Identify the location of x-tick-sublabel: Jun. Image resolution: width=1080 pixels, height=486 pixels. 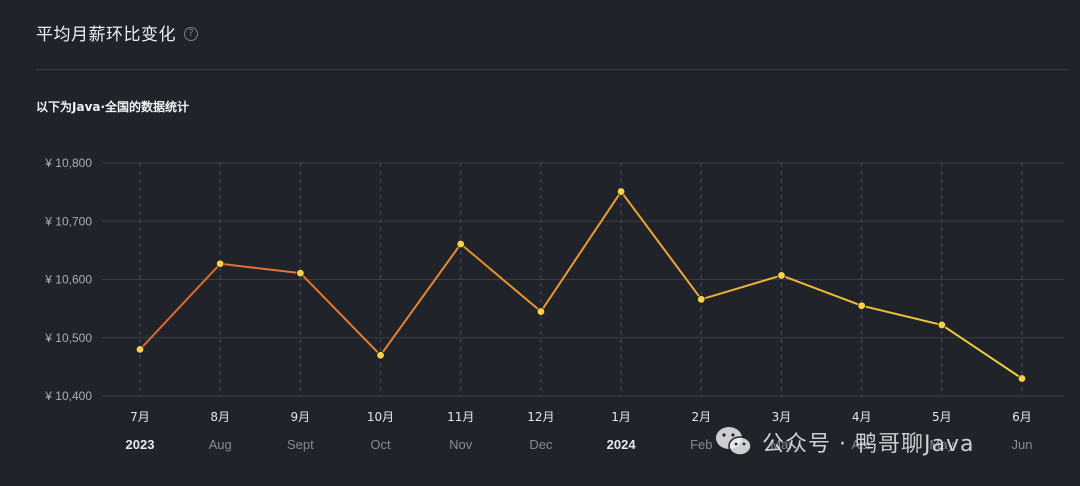
(1022, 444).